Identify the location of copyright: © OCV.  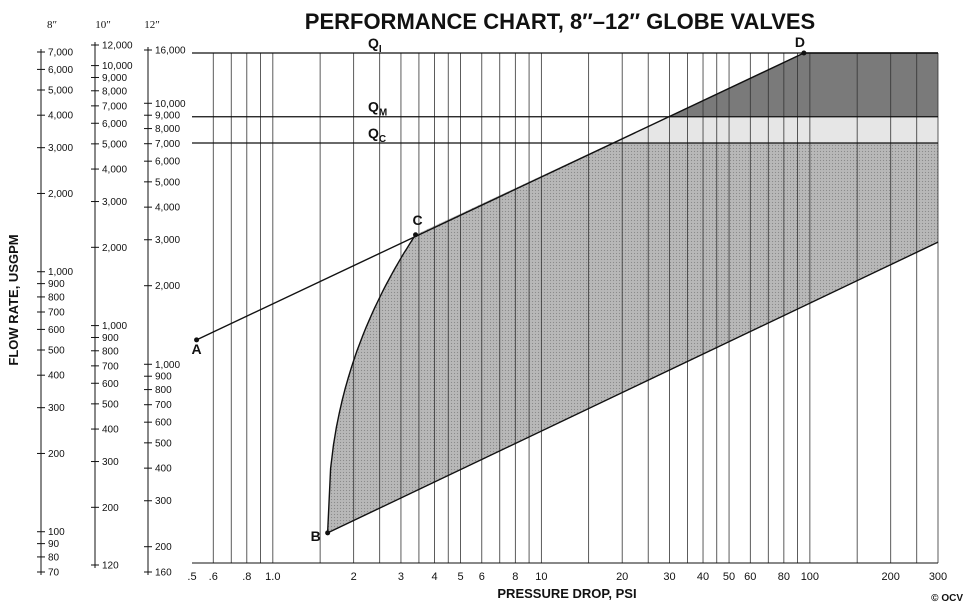
(947, 598).